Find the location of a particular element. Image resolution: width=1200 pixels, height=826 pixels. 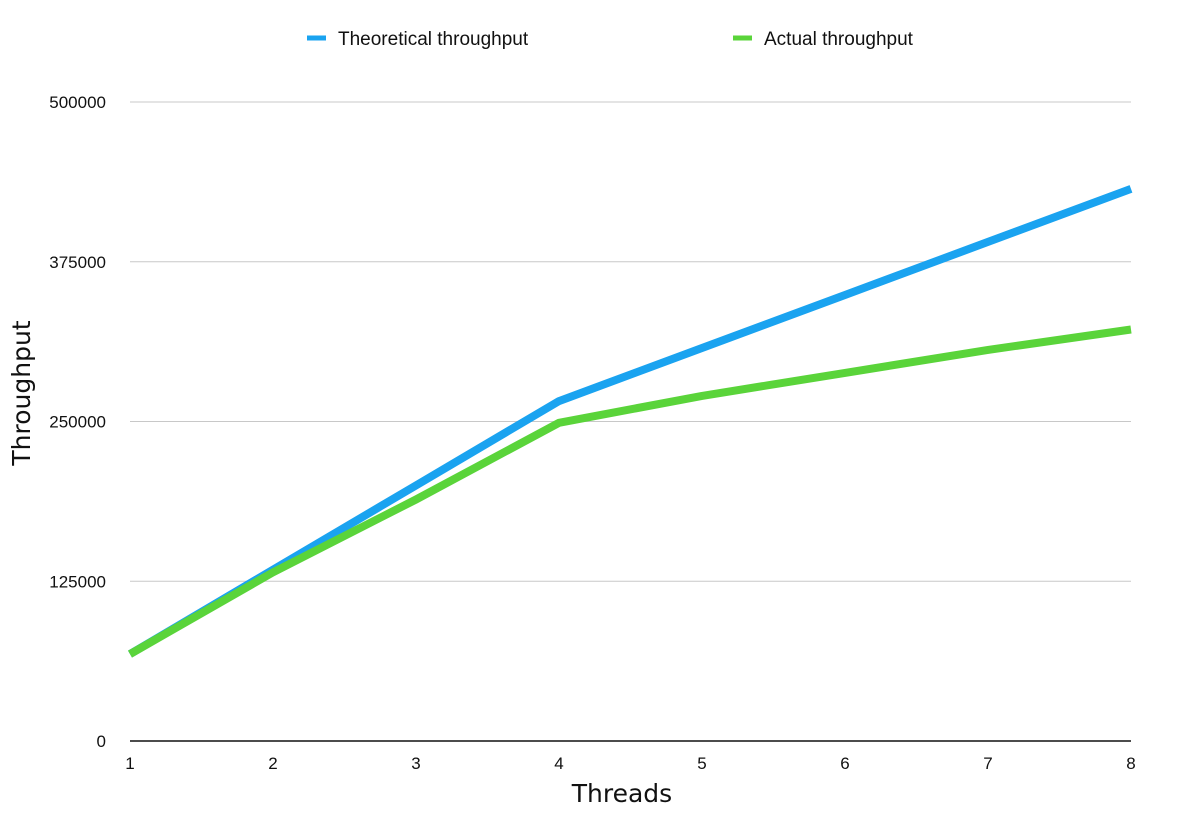

x-axis-ticks: 1 2 3 4 5 6 7 8 is located at coordinates (630, 763).